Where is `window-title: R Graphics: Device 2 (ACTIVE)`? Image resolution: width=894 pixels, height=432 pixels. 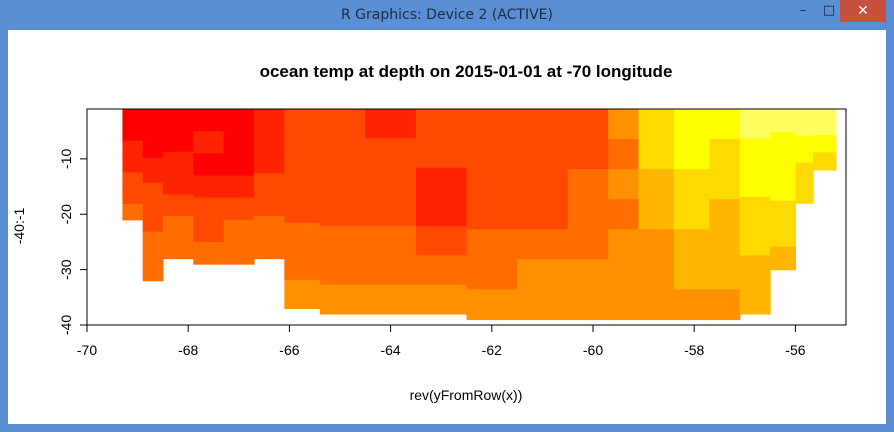
window-title: R Graphics: Device 2 (ACTIVE) is located at coordinates (447, 15).